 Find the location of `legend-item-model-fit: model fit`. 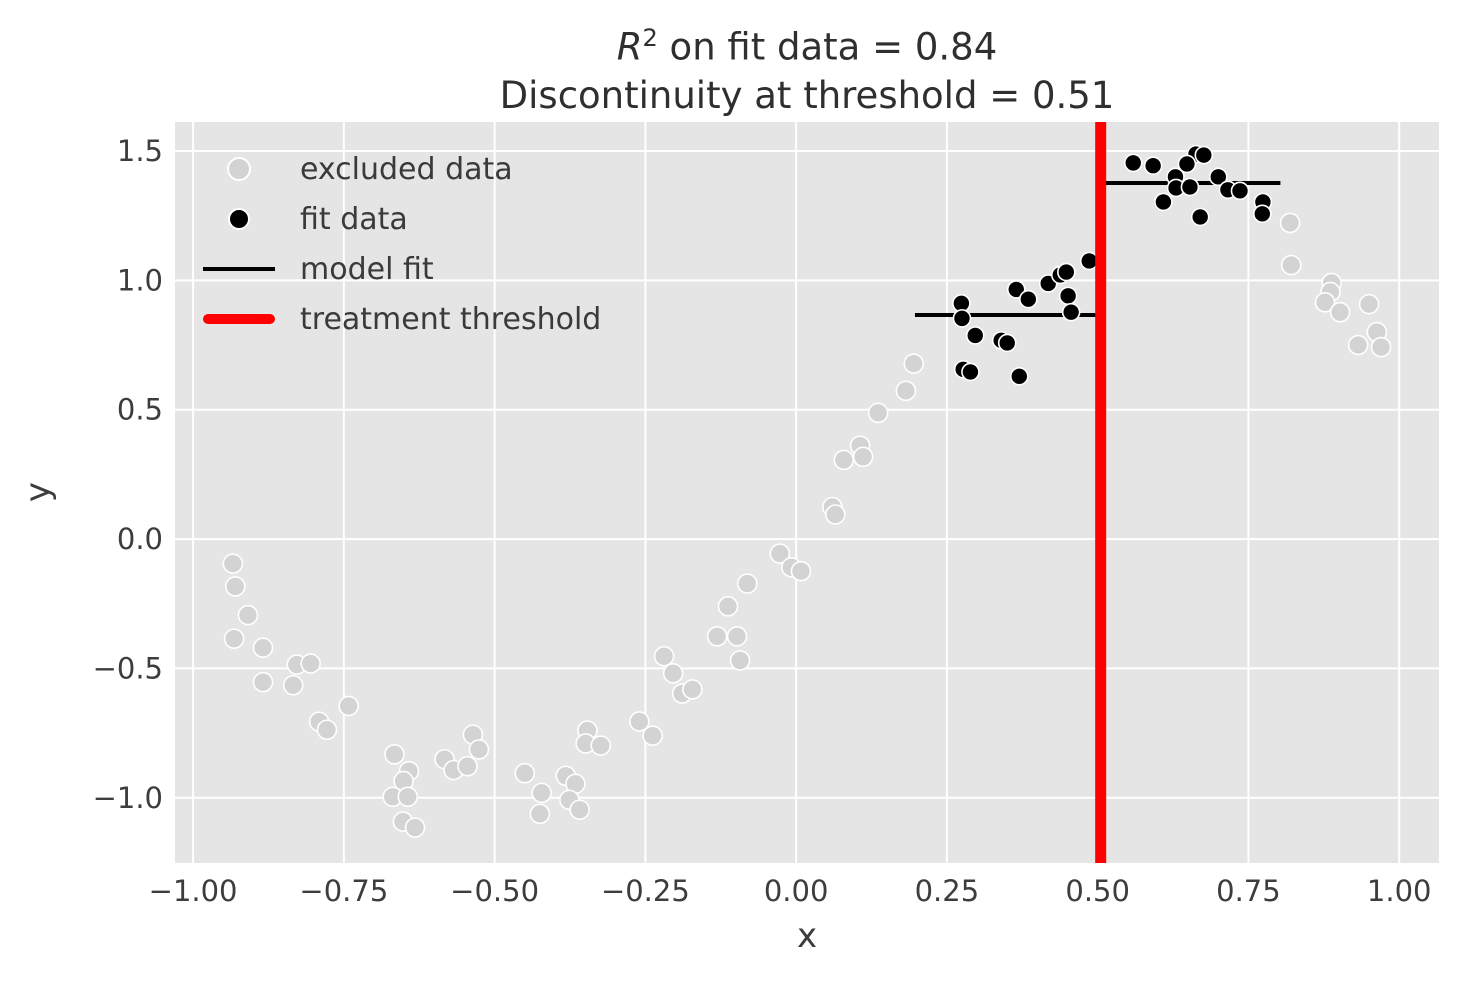

legend-item-model-fit: model fit is located at coordinates (402, 269).